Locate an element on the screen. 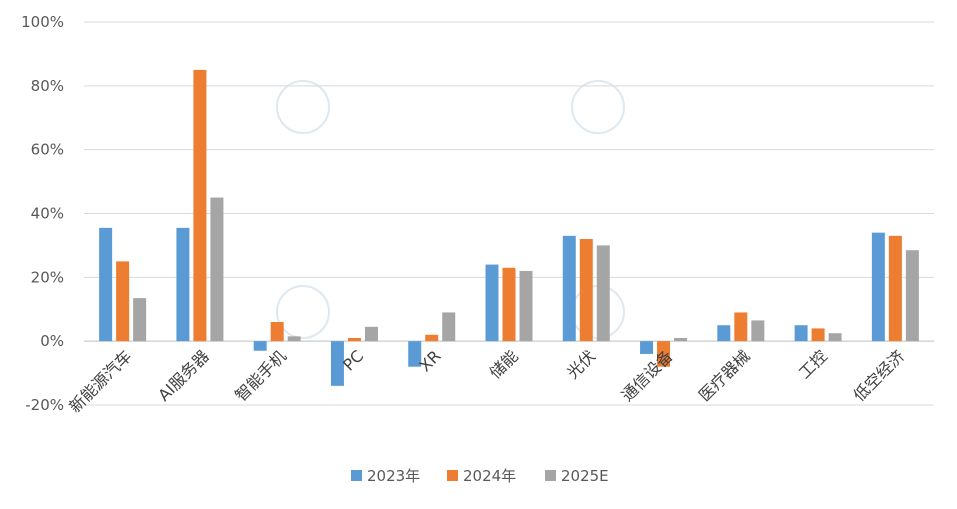 This screenshot has width=957, height=509. x-category-label: 医疗器械 is located at coordinates (724, 375).